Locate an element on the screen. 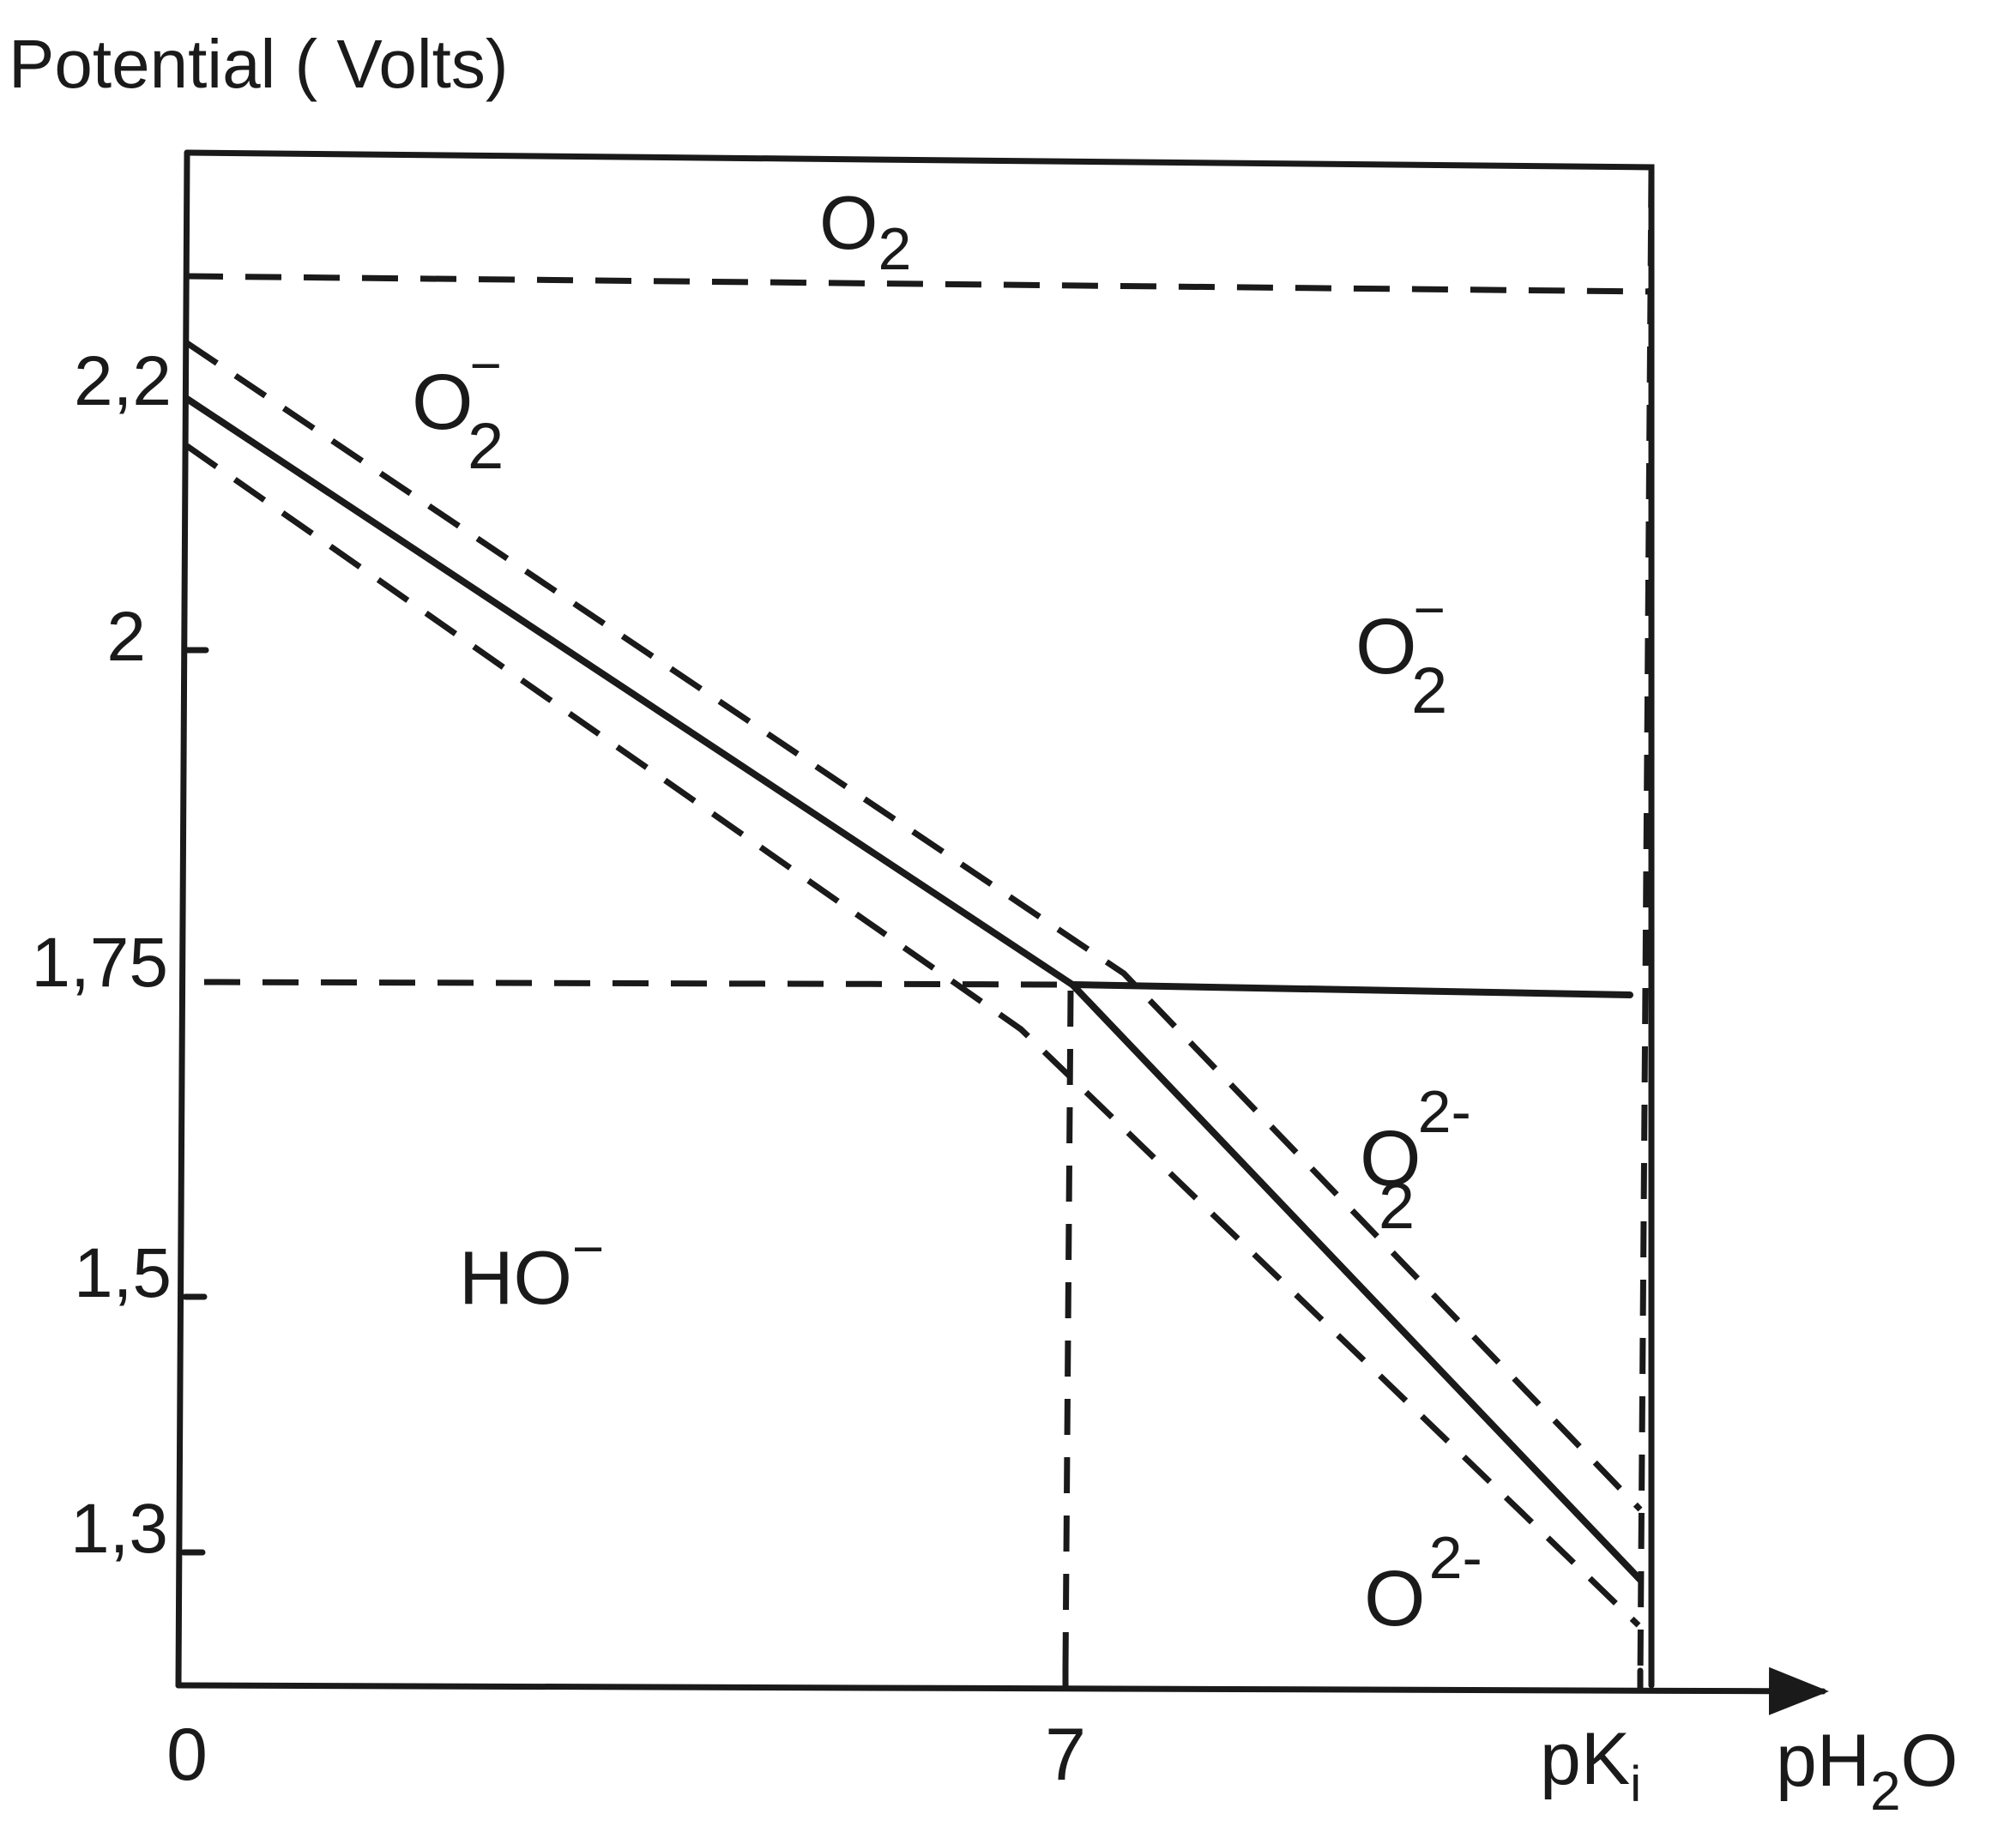 This screenshot has height=1838, width=2016. region-label-o2: O2 is located at coordinates (865, 231).